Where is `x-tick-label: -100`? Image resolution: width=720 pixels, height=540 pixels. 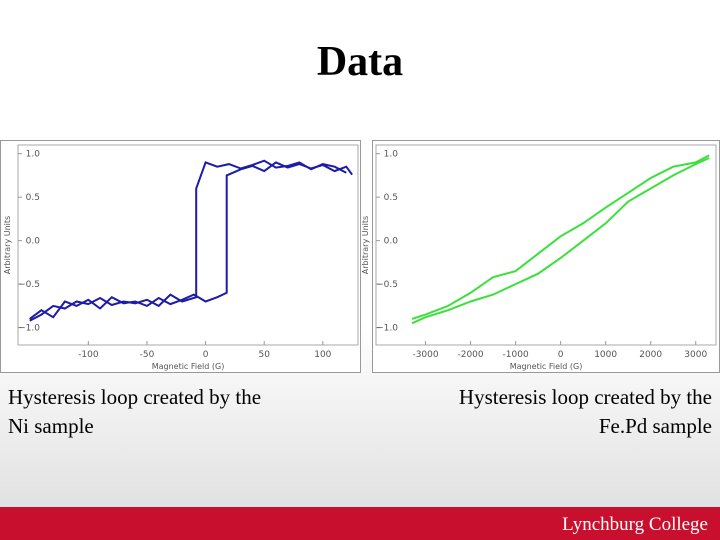
x-tick-label: -100 is located at coordinates (88, 355).